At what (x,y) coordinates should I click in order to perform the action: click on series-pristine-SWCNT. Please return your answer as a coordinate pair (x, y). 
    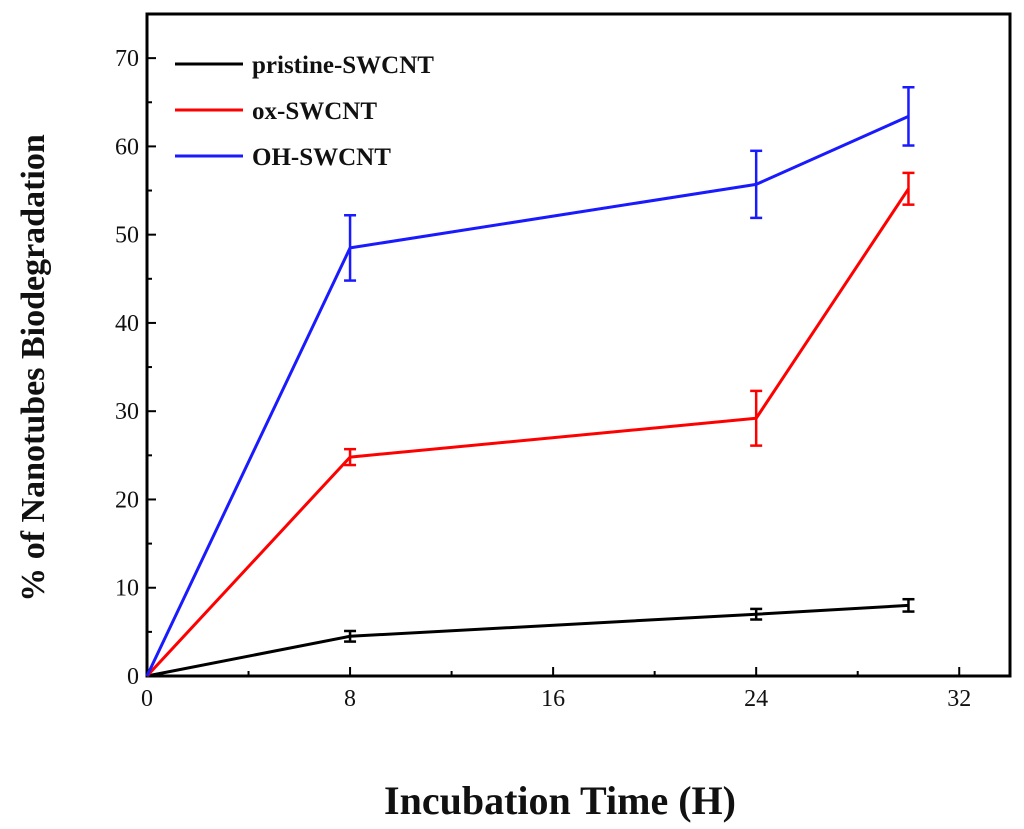
    Looking at the image, I should click on (530, 637).